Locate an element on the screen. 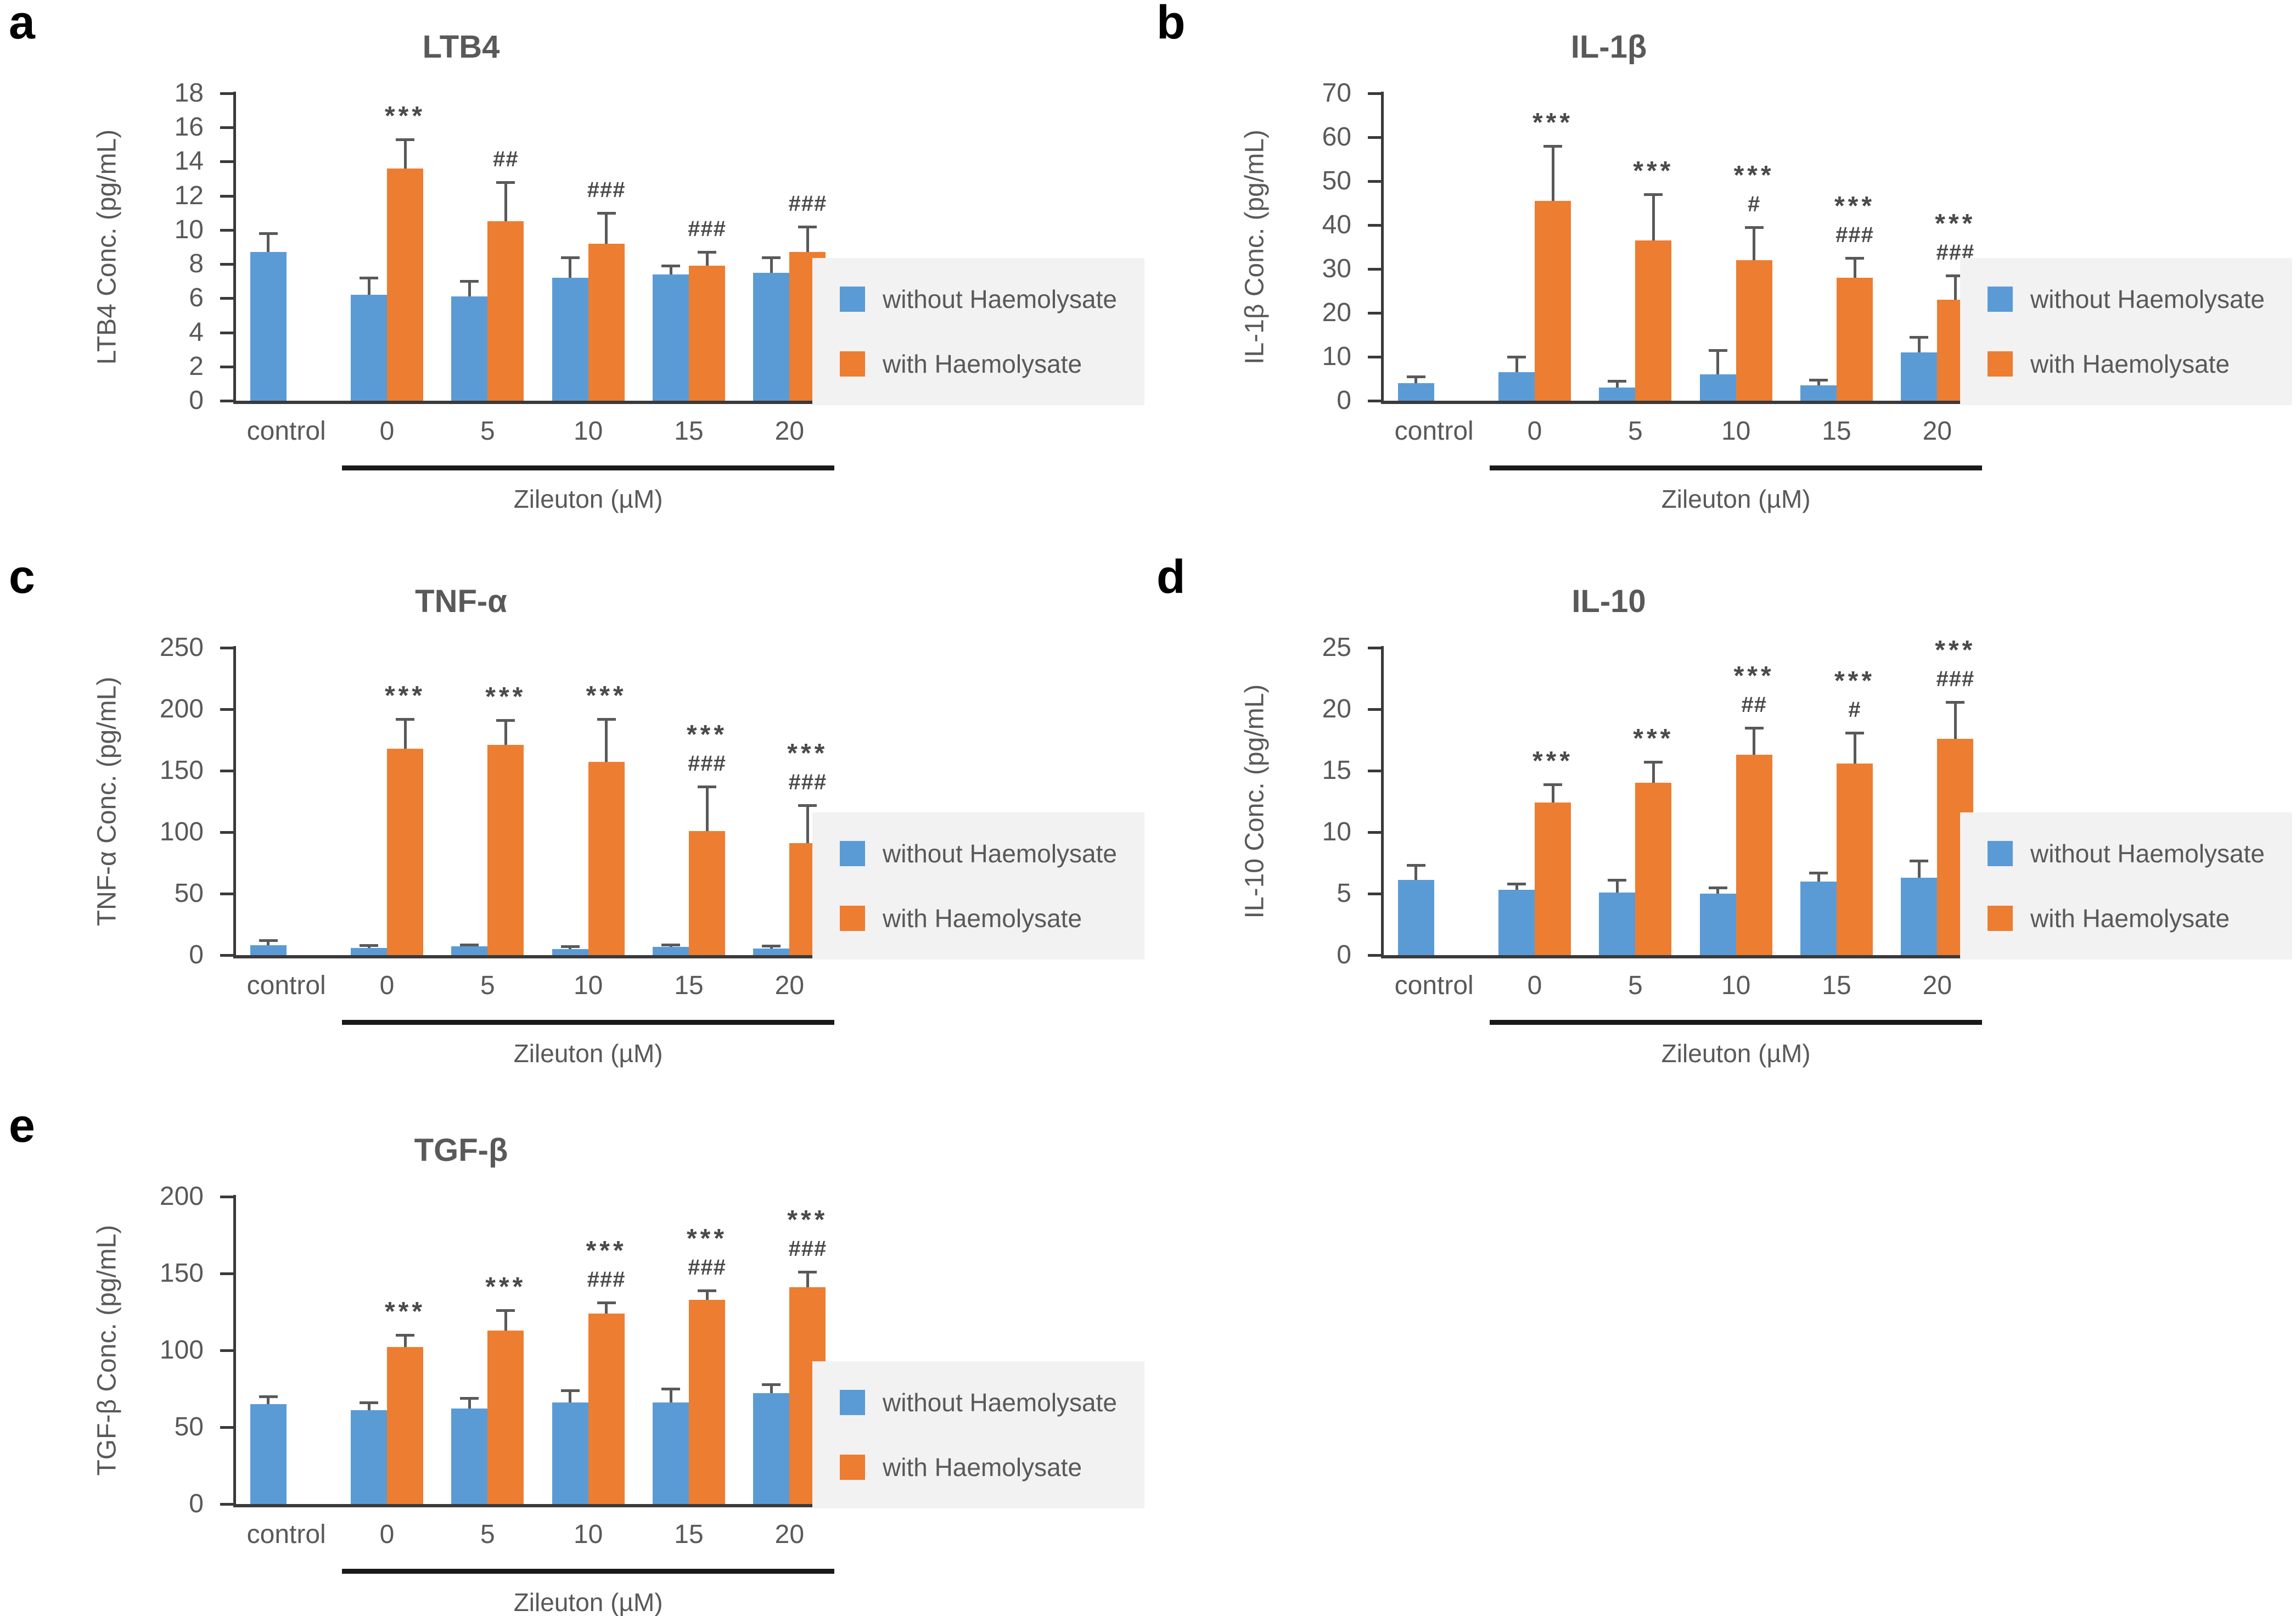 This screenshot has height=1616, width=2296. y-tick-label: 4 is located at coordinates (196, 332).